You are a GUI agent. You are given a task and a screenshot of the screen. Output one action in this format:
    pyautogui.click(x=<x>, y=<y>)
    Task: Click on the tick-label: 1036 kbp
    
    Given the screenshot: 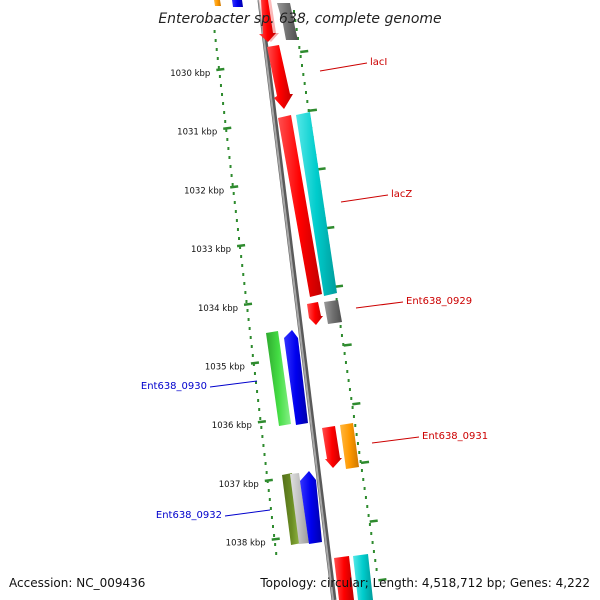 What is the action you would take?
    pyautogui.click(x=232, y=426)
    